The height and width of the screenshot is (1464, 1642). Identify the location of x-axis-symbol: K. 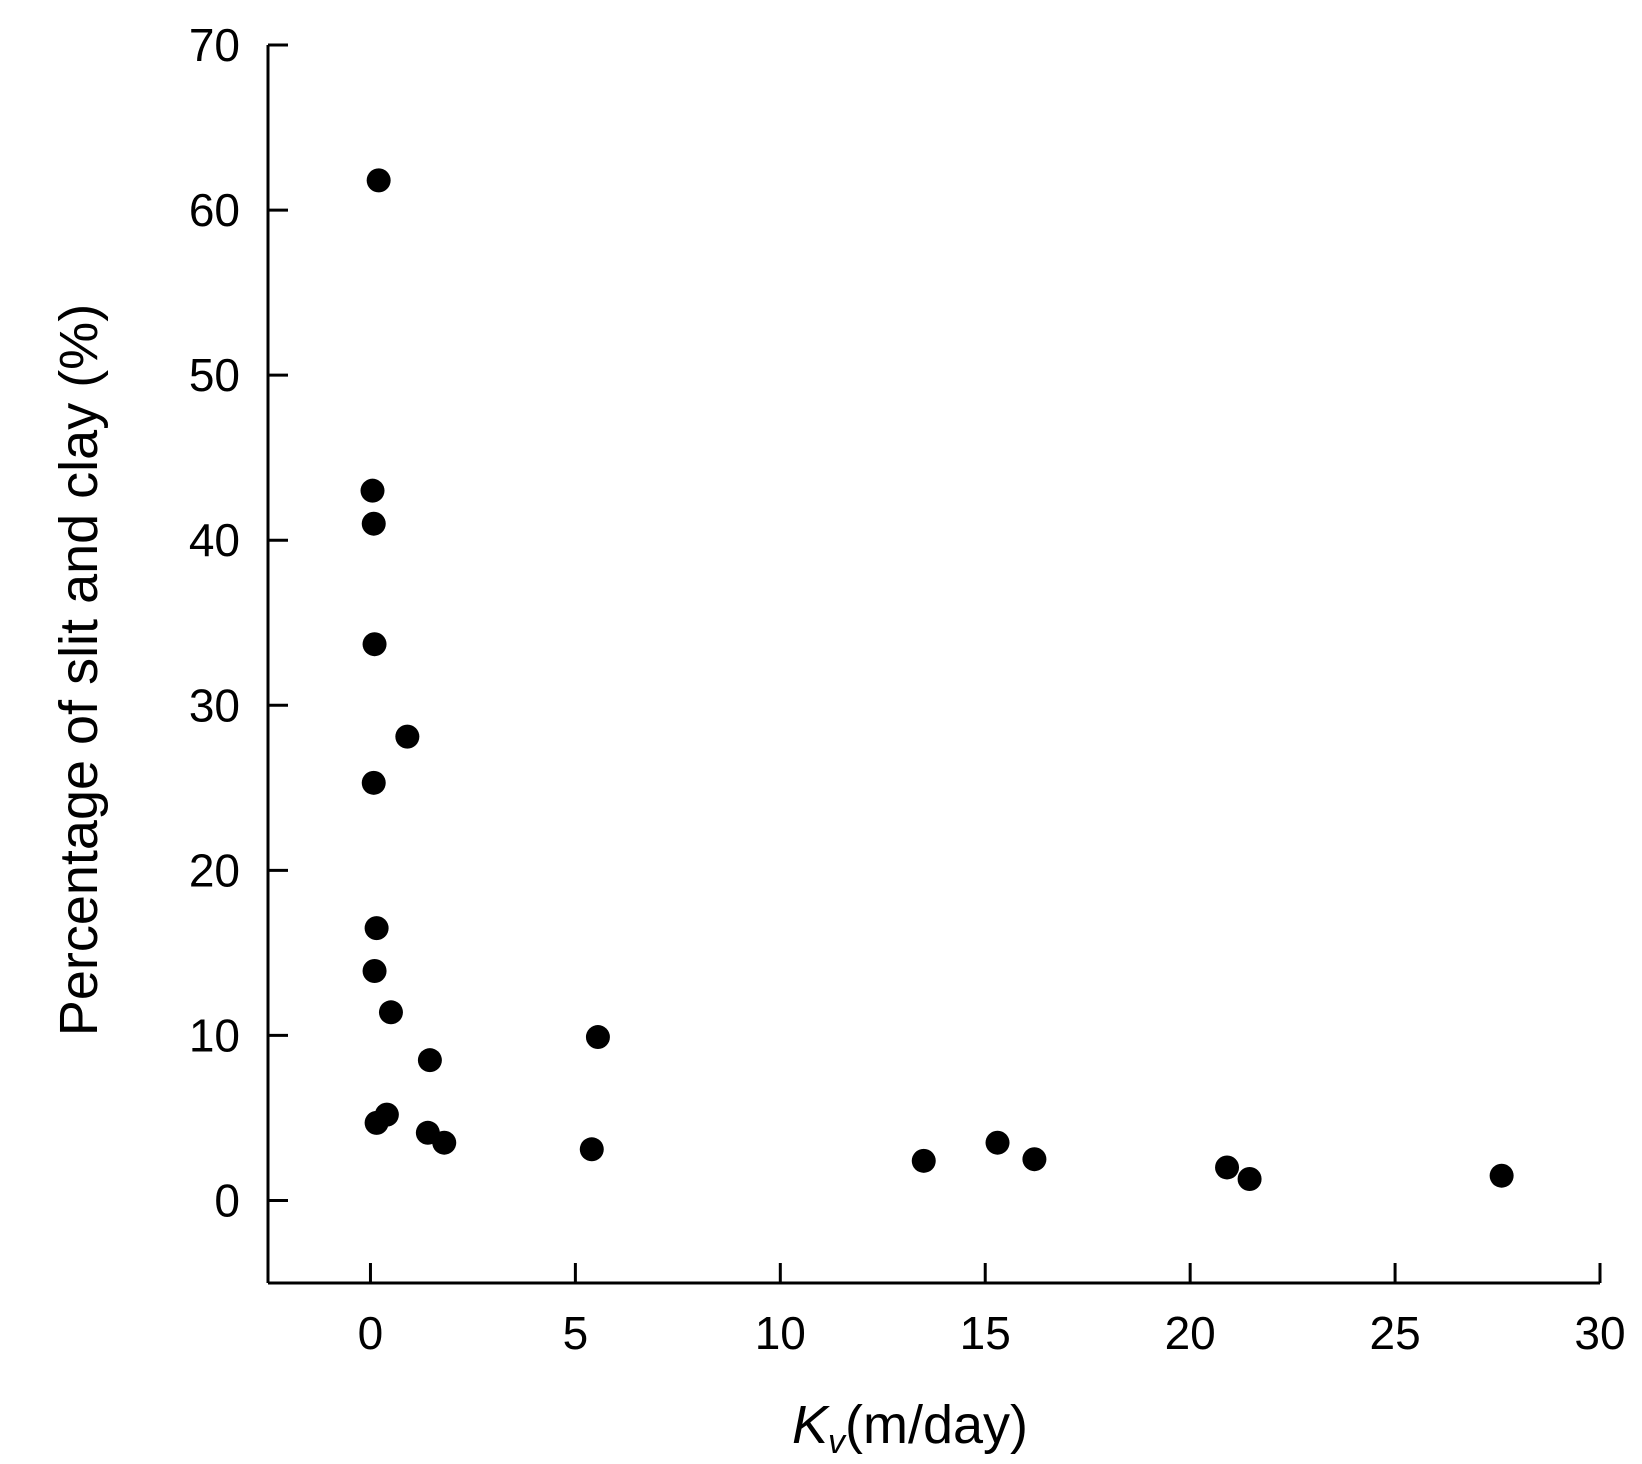
(811, 1425).